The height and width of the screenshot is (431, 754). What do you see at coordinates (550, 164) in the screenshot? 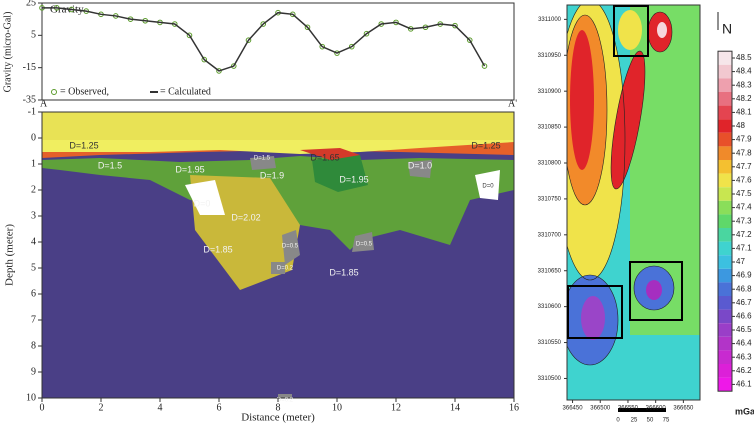
I see `y-tick-label: 3310800` at bounding box center [550, 164].